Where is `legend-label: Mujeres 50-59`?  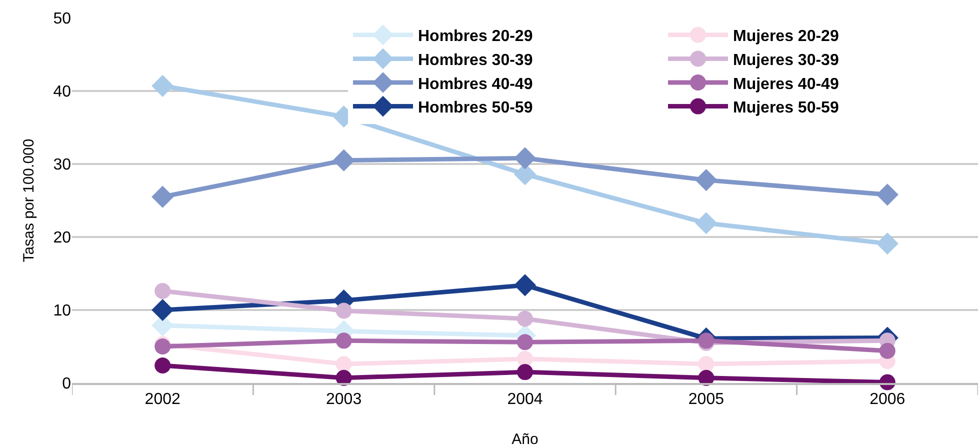 legend-label: Mujeres 50-59 is located at coordinates (786, 108).